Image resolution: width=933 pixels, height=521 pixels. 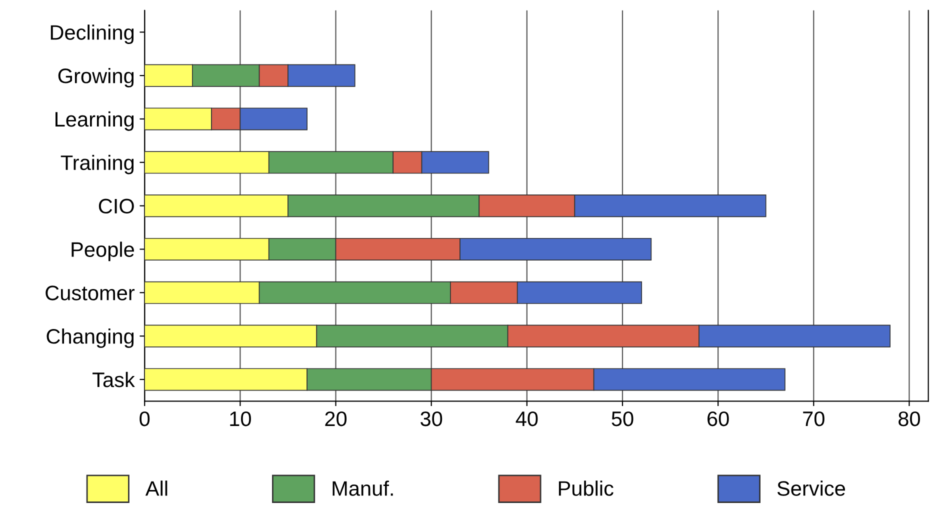 I want to click on y-tick-label: Task, so click(x=113, y=380).